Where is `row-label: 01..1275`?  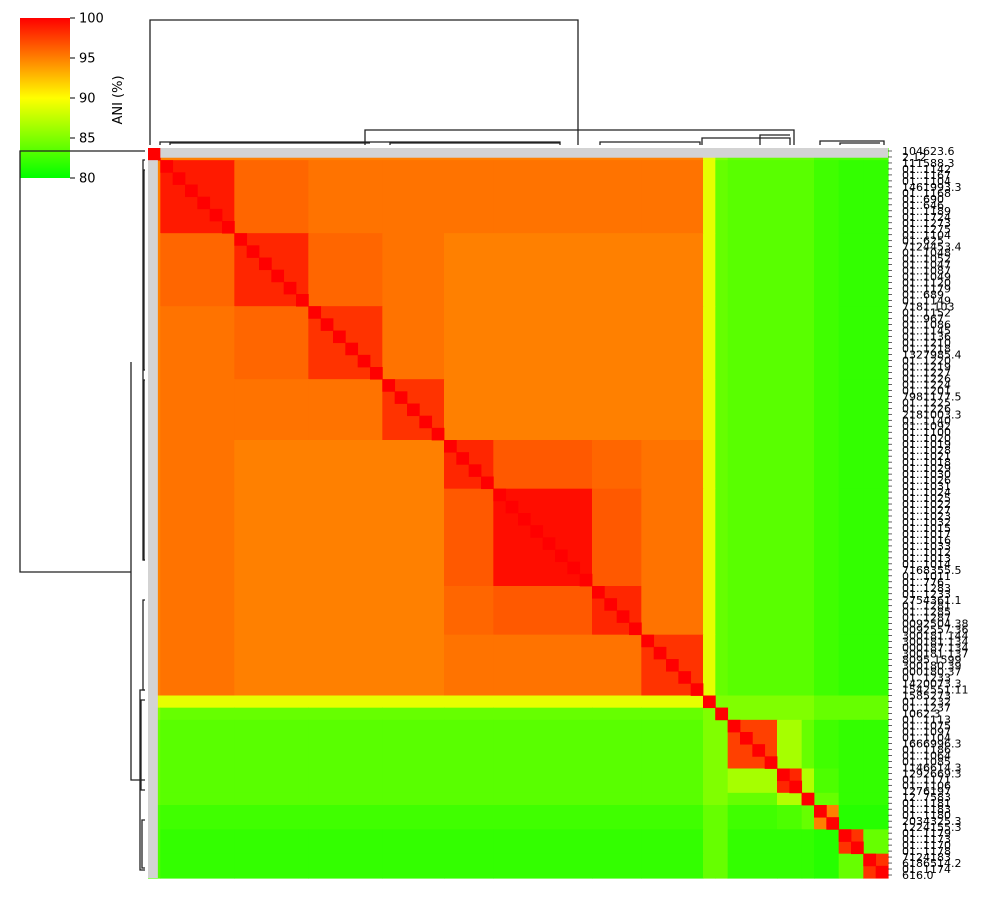
row-label: 01..1275 is located at coordinates (926, 229).